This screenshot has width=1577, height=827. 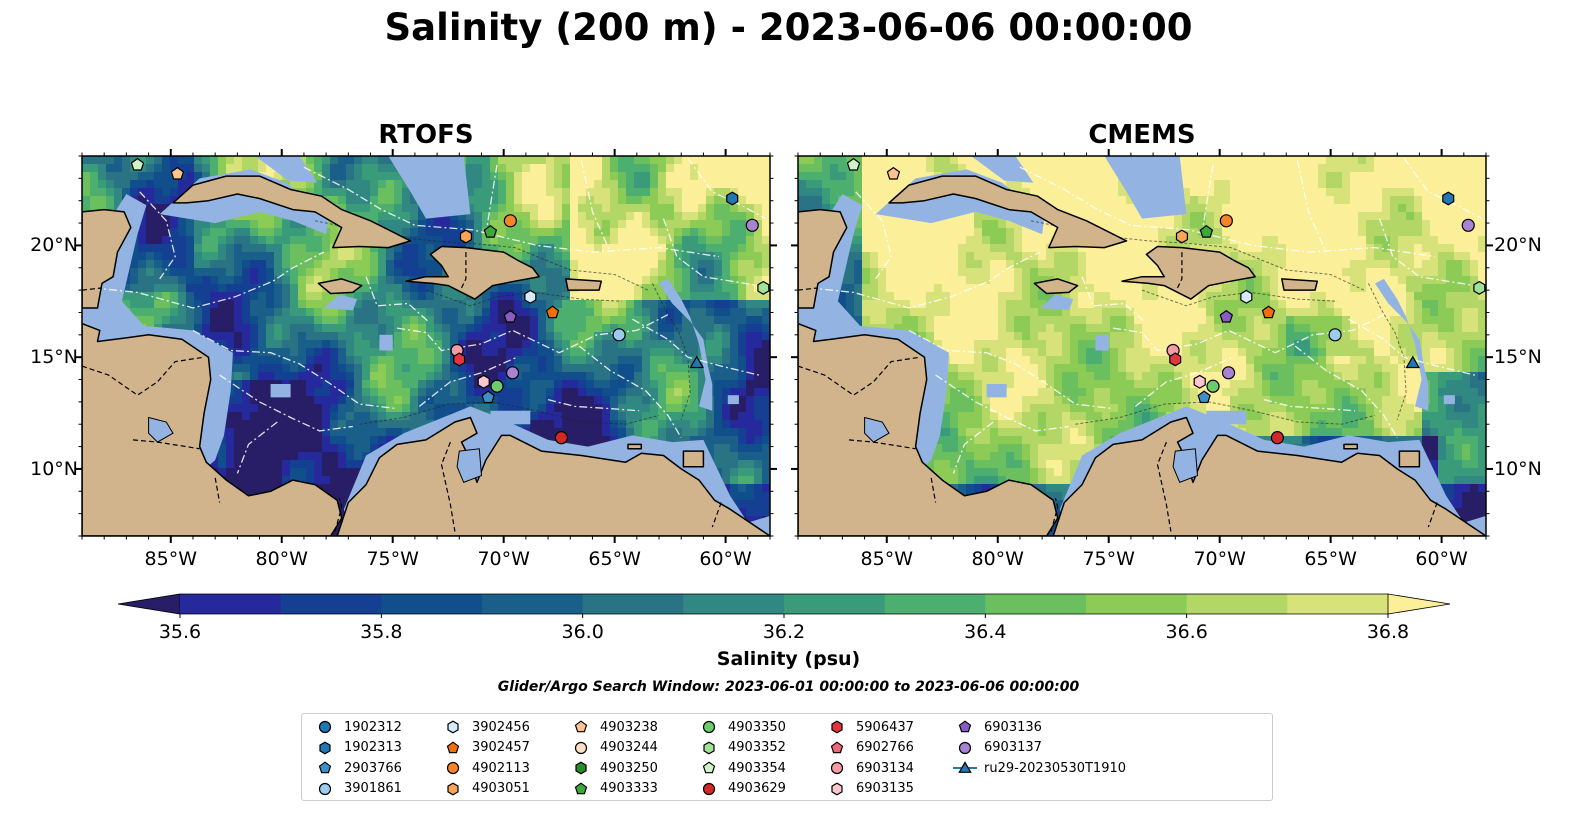 What do you see at coordinates (613, 758) in the screenshot?
I see `legend-column: 4903238 4903244 4903250 4903333` at bounding box center [613, 758].